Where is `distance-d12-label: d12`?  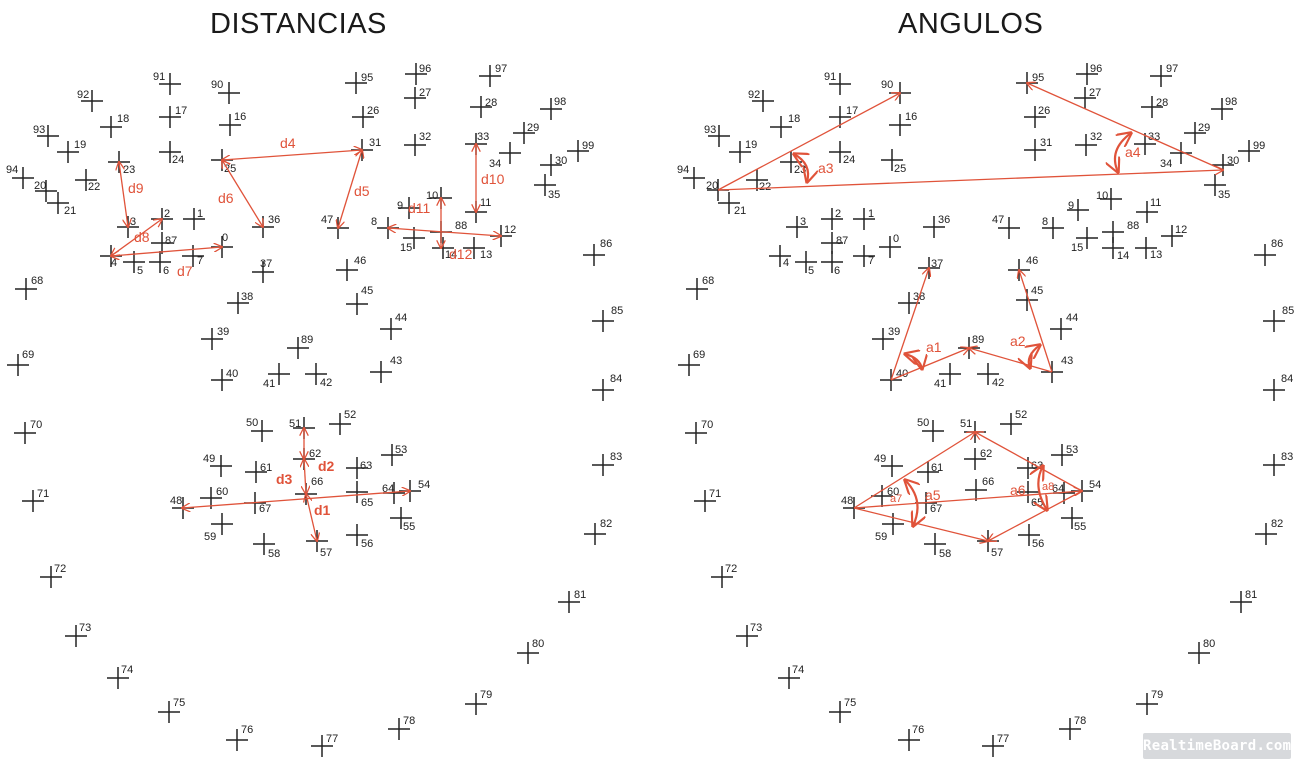 distance-d12-label: d12 is located at coordinates (461, 254).